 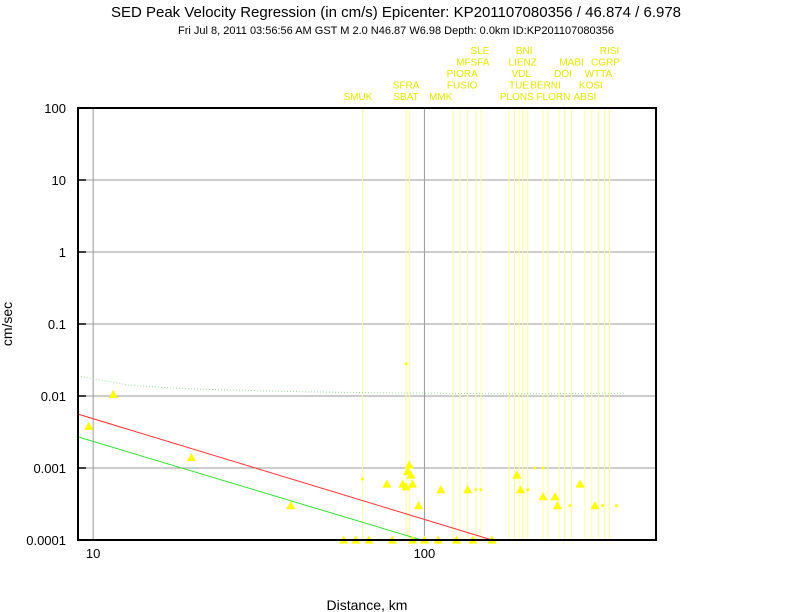 What do you see at coordinates (605, 63) in the screenshot?
I see `station-label: CGRP` at bounding box center [605, 63].